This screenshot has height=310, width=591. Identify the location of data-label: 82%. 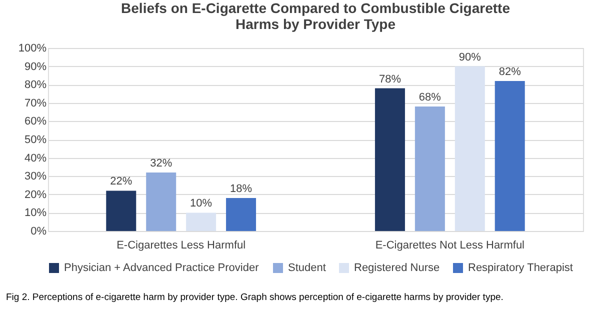
(510, 72).